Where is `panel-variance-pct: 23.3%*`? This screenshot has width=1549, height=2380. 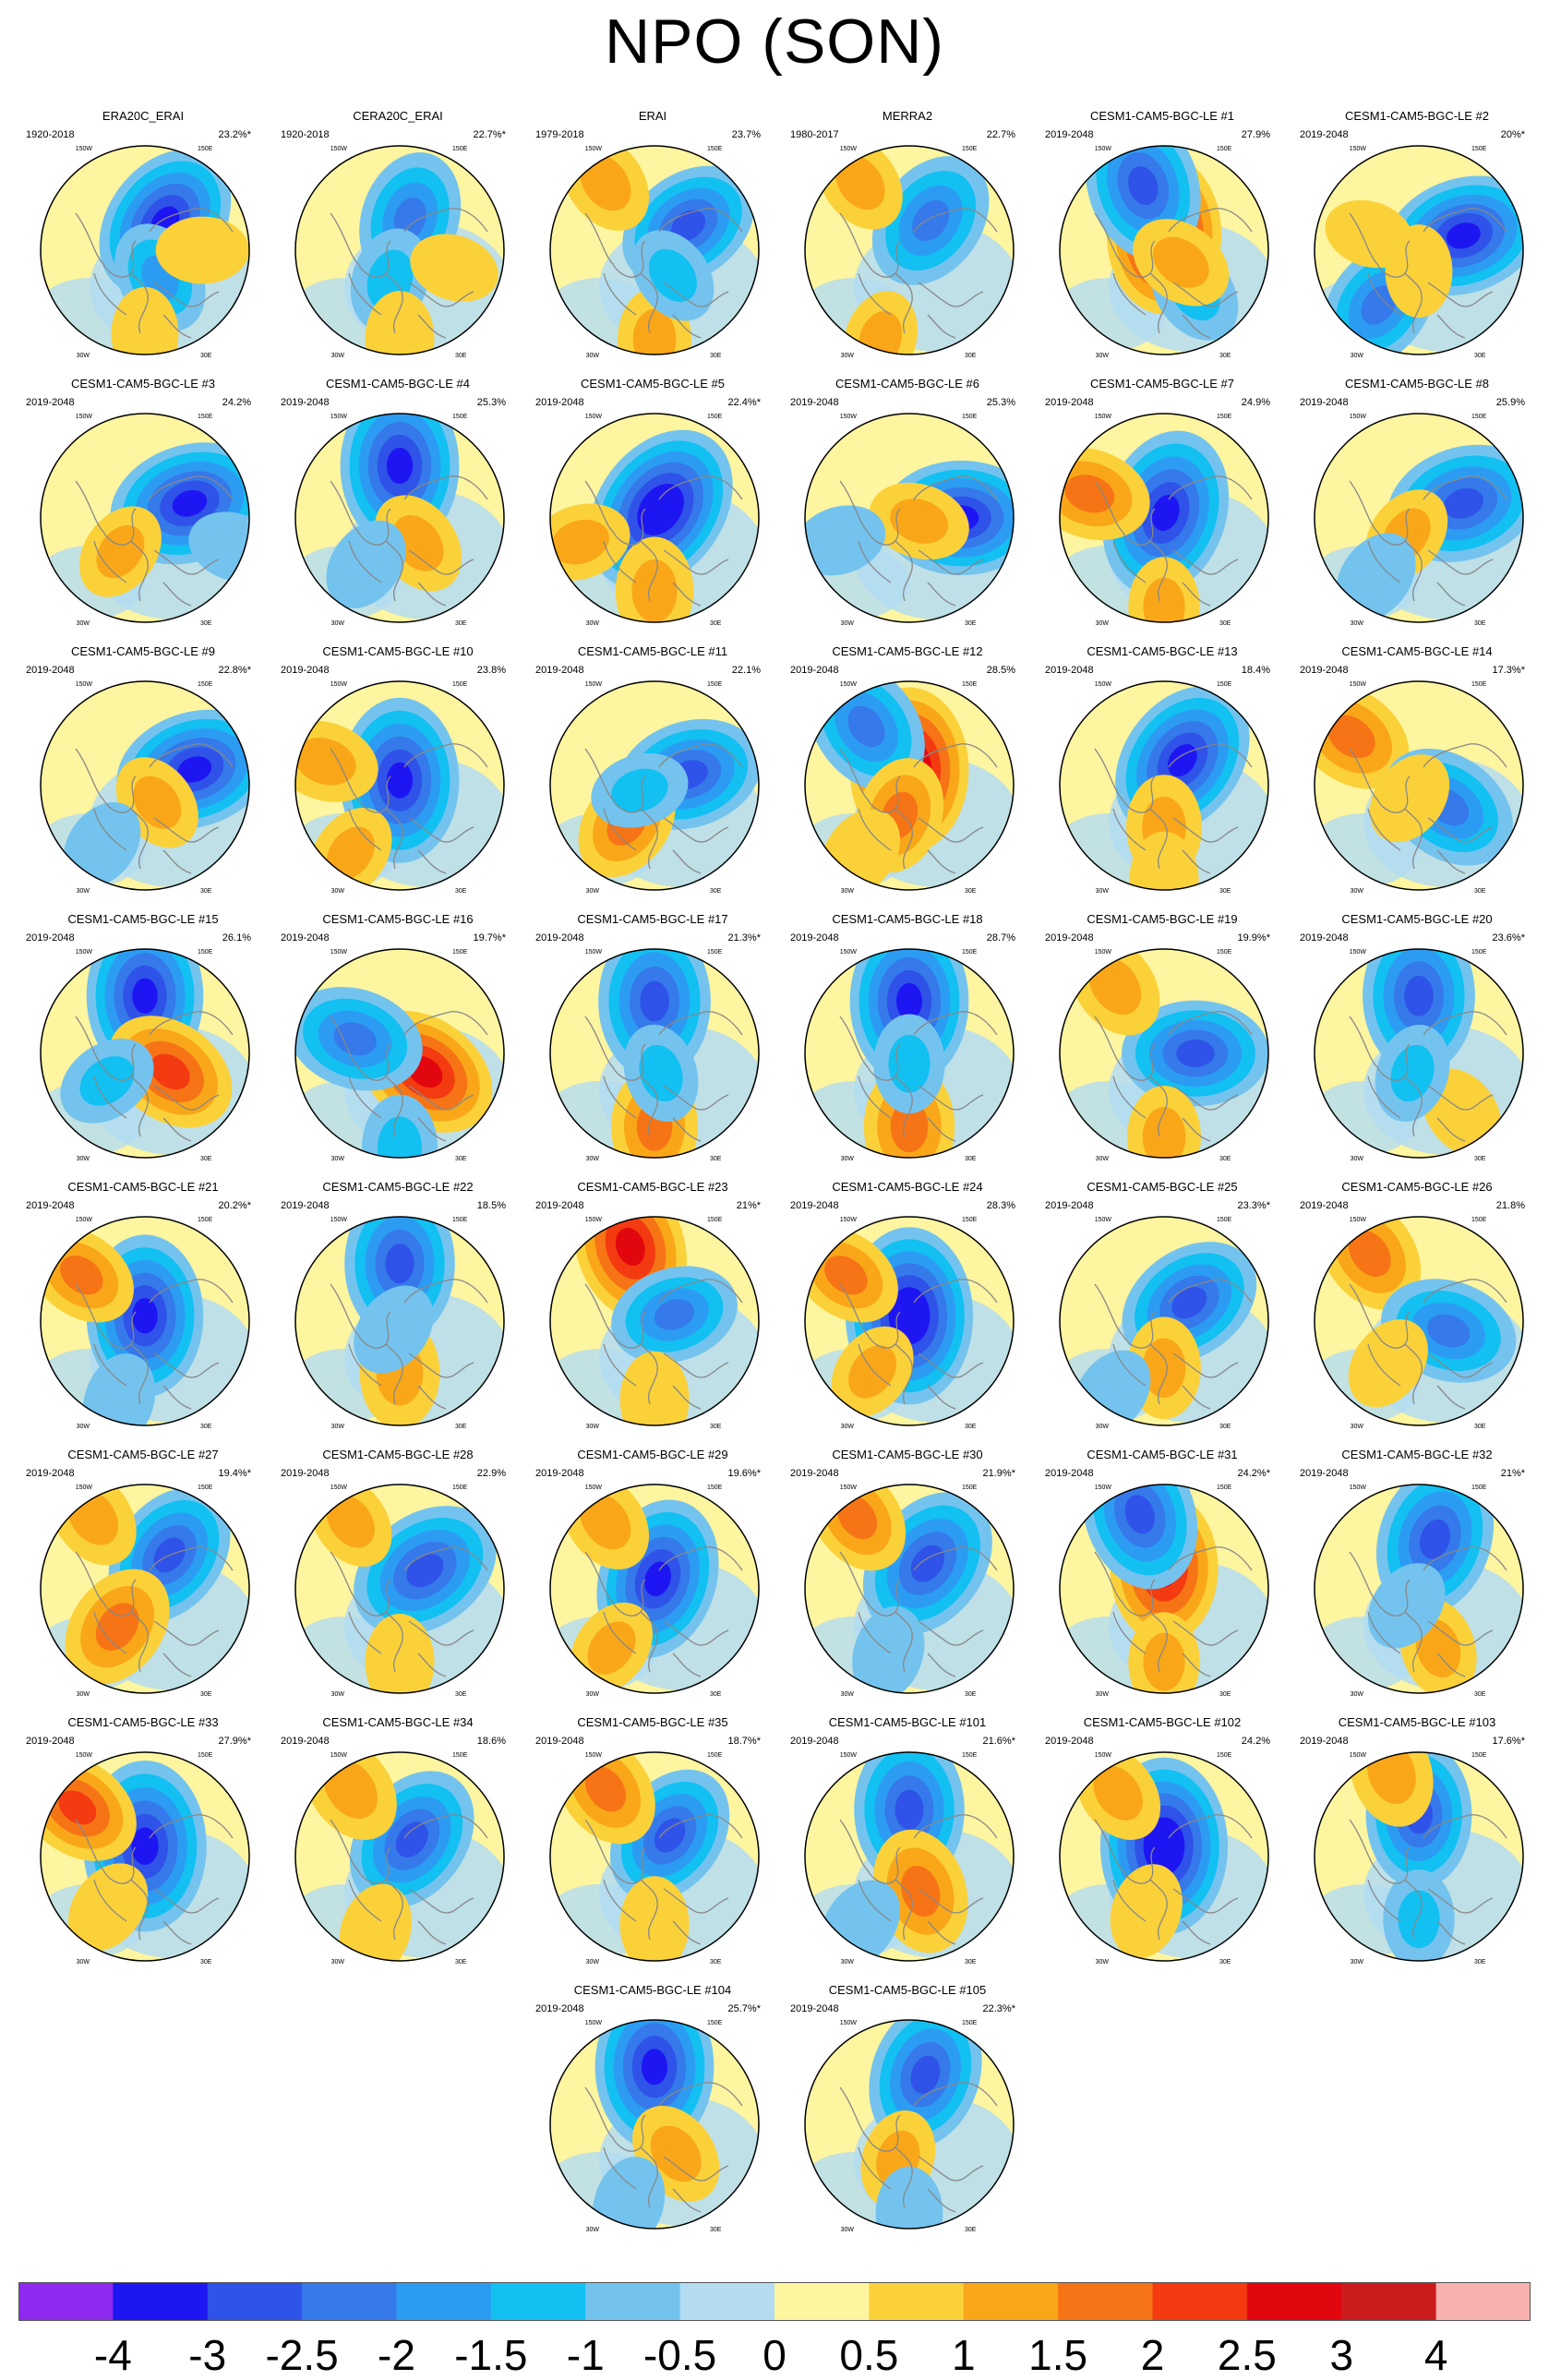 panel-variance-pct: 23.3%* is located at coordinates (1253, 1205).